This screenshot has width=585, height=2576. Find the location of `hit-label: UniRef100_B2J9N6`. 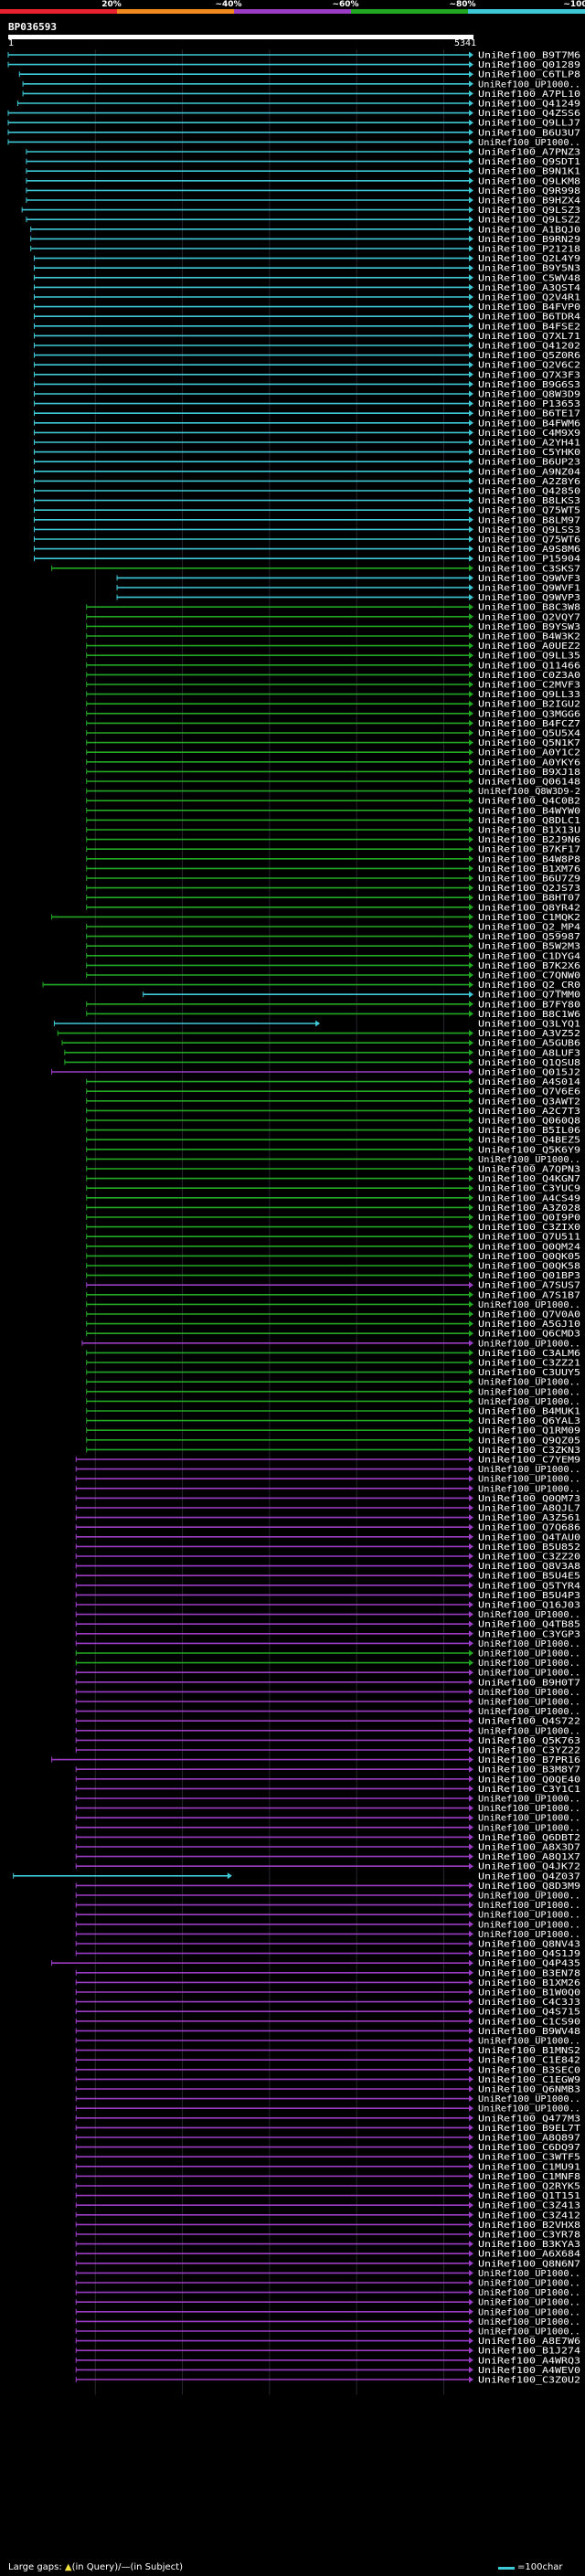

hit-label: UniRef100_B2J9N6 is located at coordinates (529, 840).